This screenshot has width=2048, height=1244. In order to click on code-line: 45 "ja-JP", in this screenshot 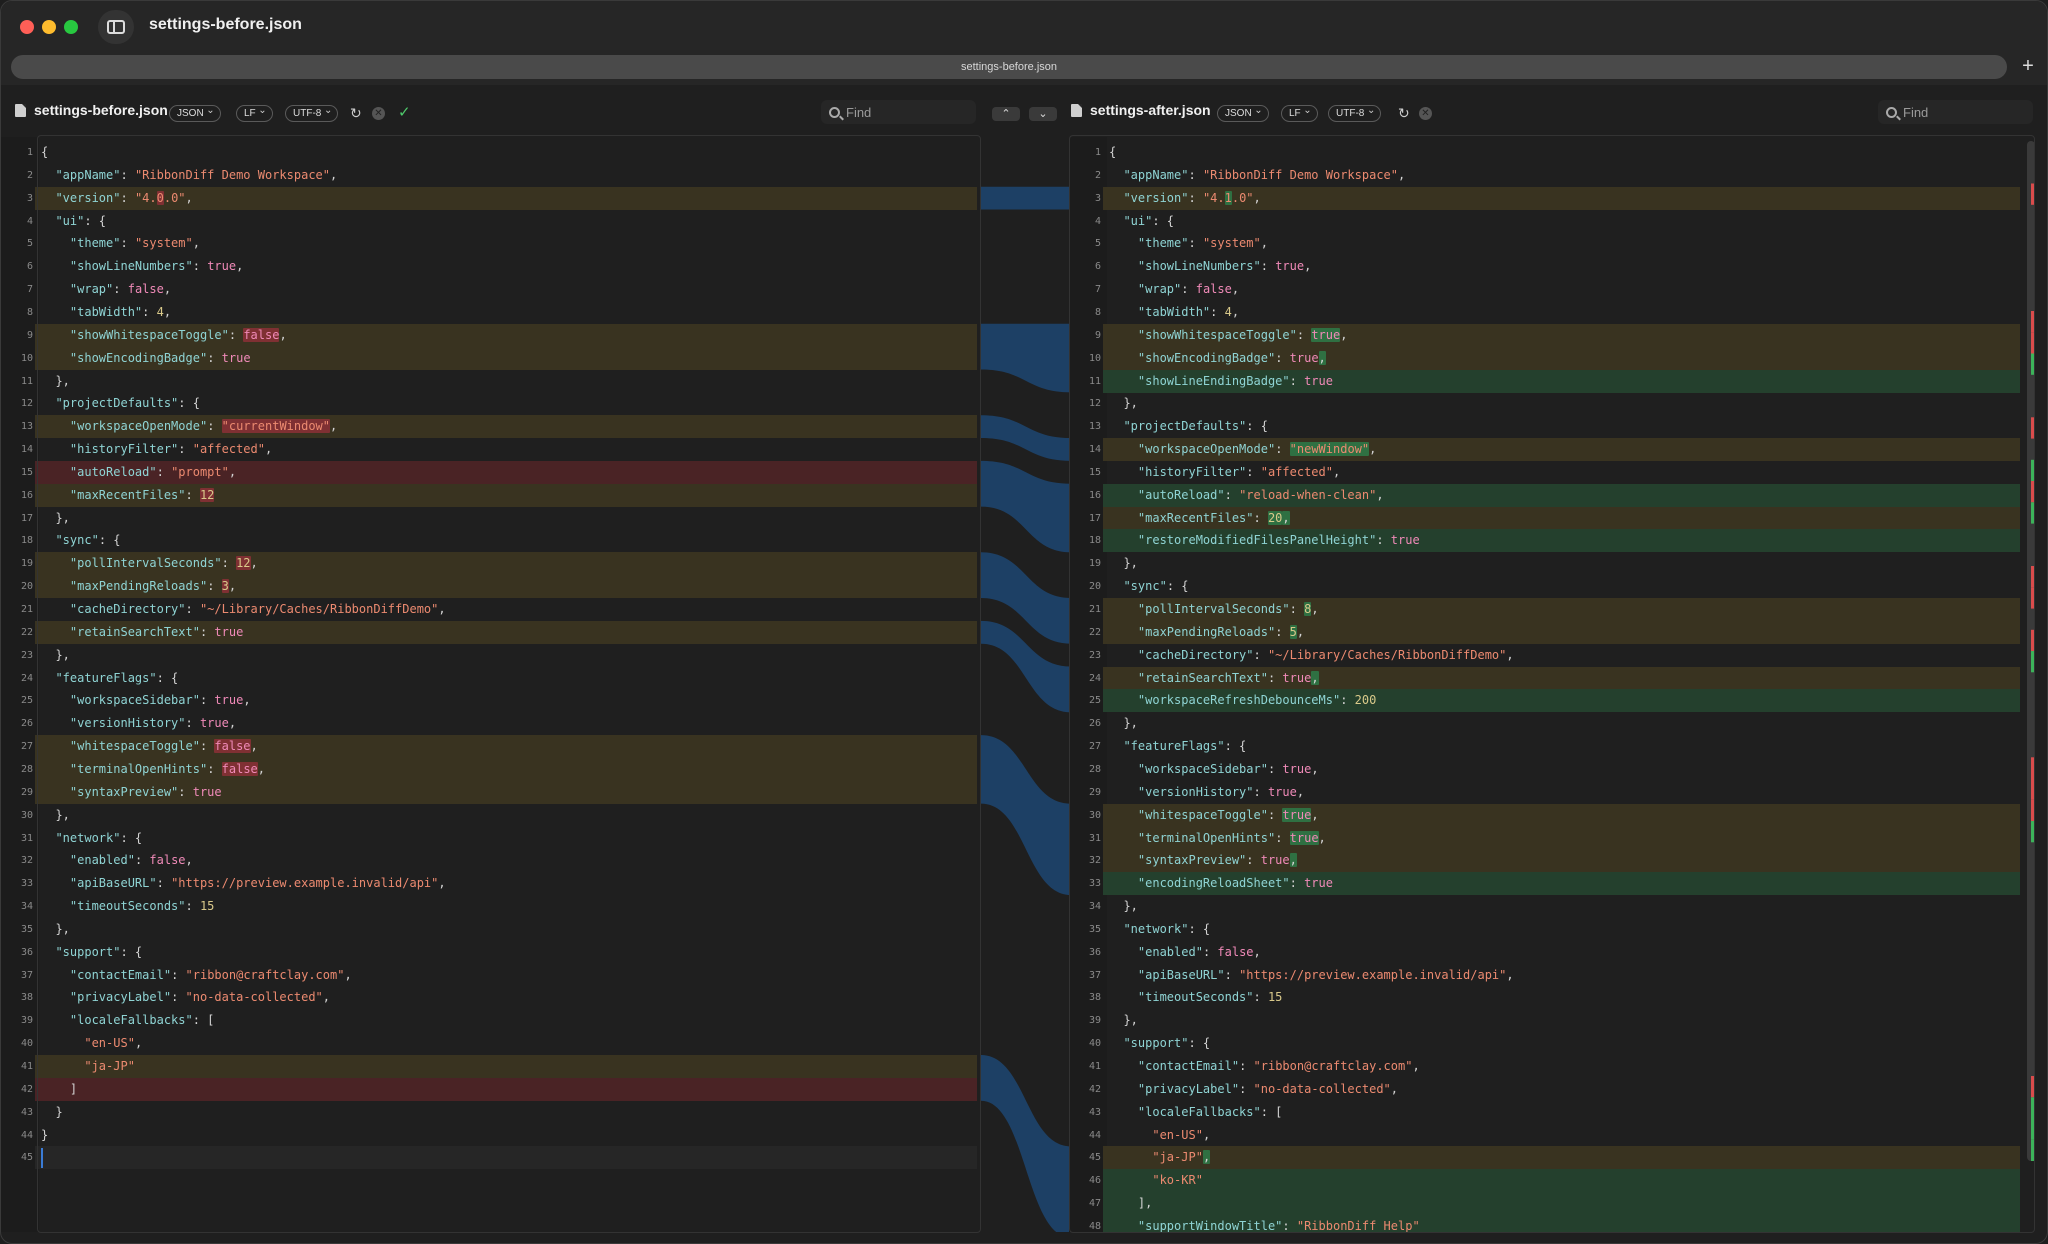, I will do `click(1546, 1158)`.